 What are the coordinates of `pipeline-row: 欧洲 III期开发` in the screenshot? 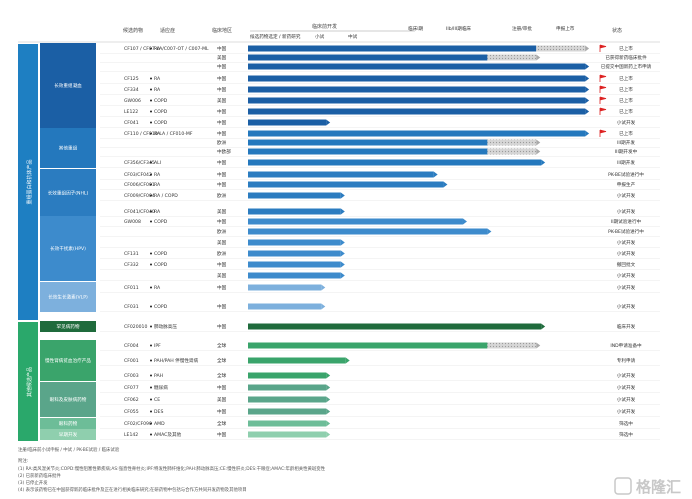 It's located at (380, 143).